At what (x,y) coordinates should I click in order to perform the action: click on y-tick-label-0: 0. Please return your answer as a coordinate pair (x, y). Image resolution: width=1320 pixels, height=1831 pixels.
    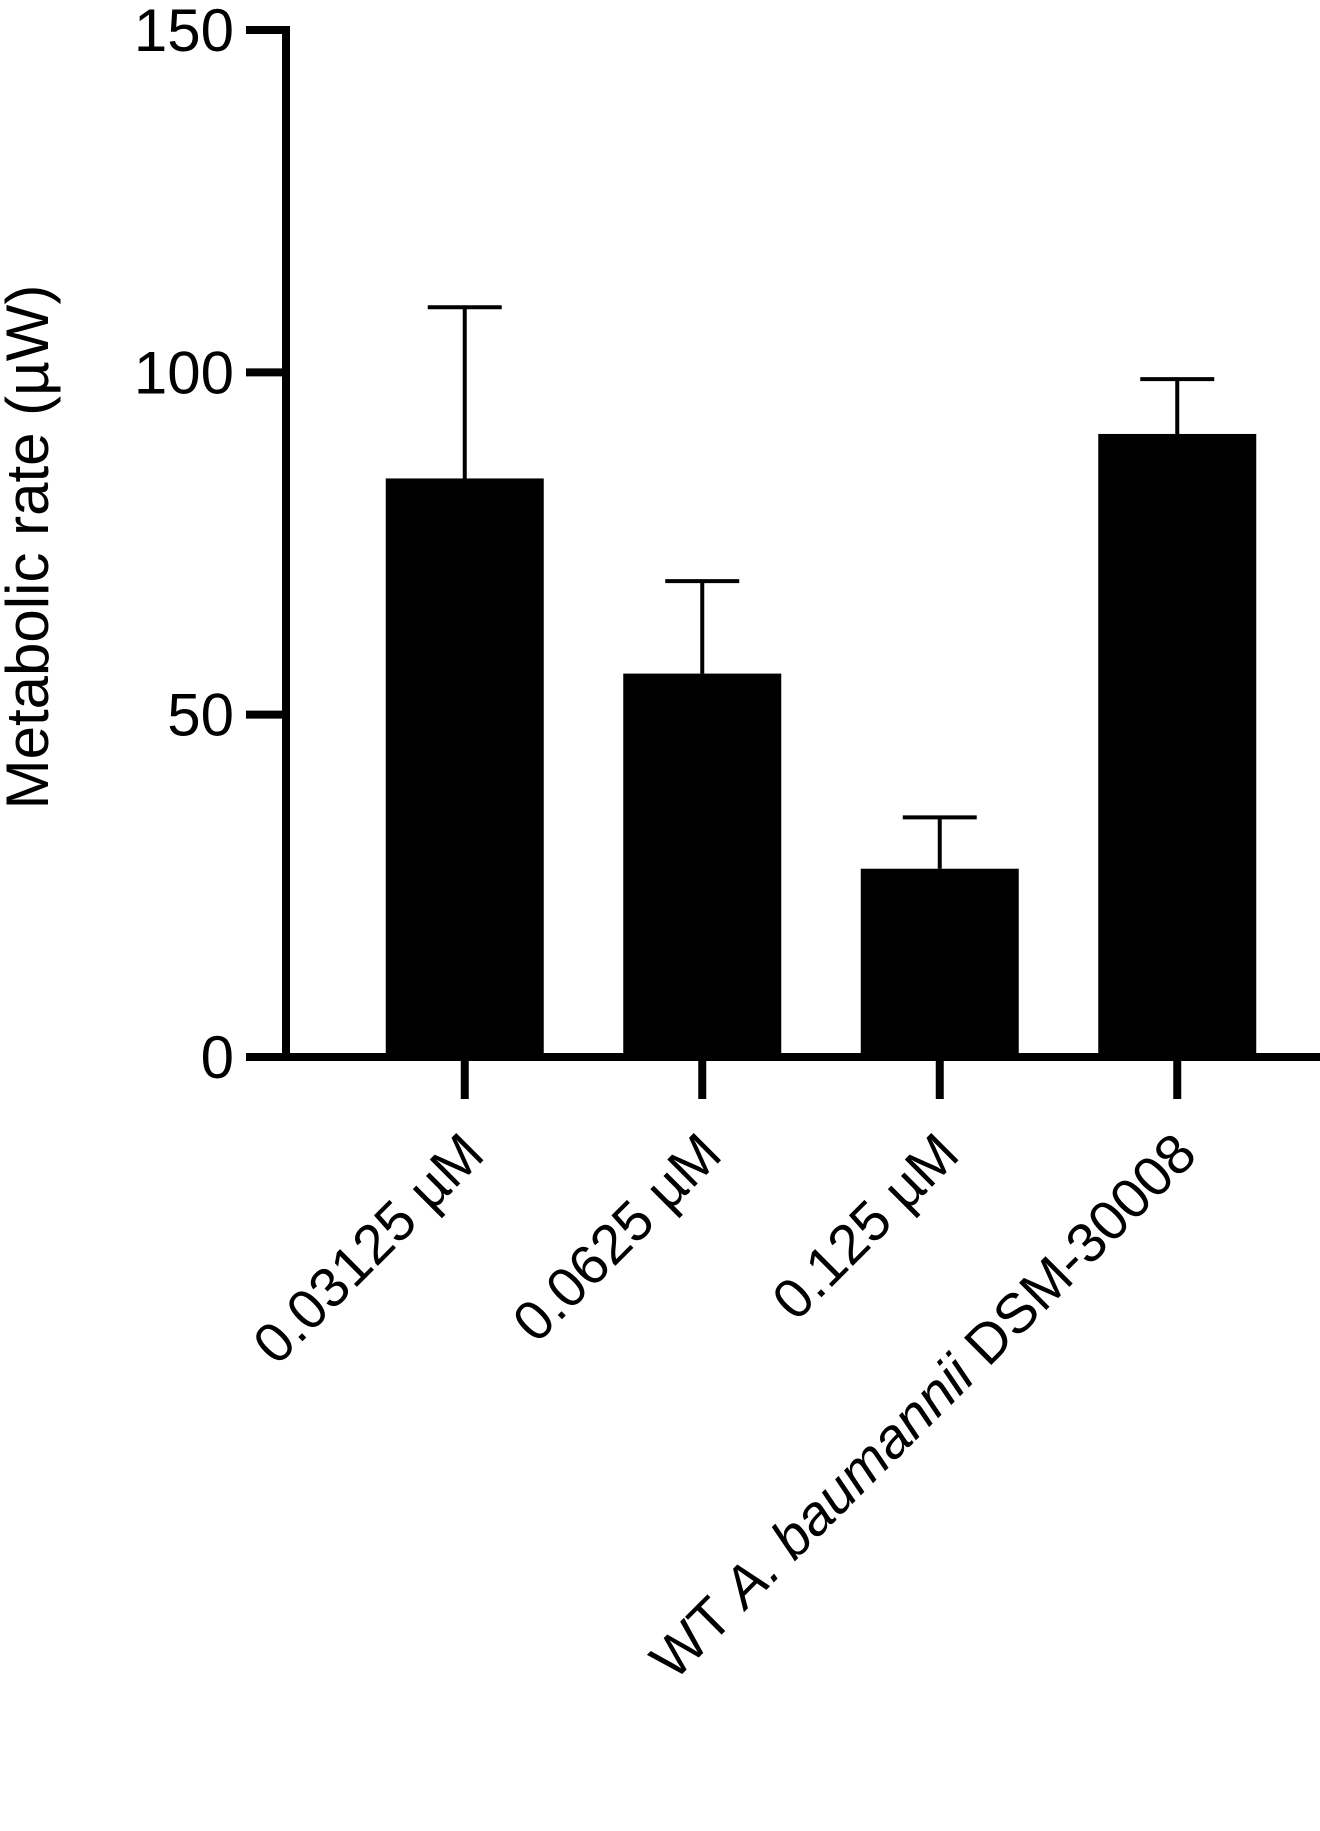
    Looking at the image, I should click on (217, 1057).